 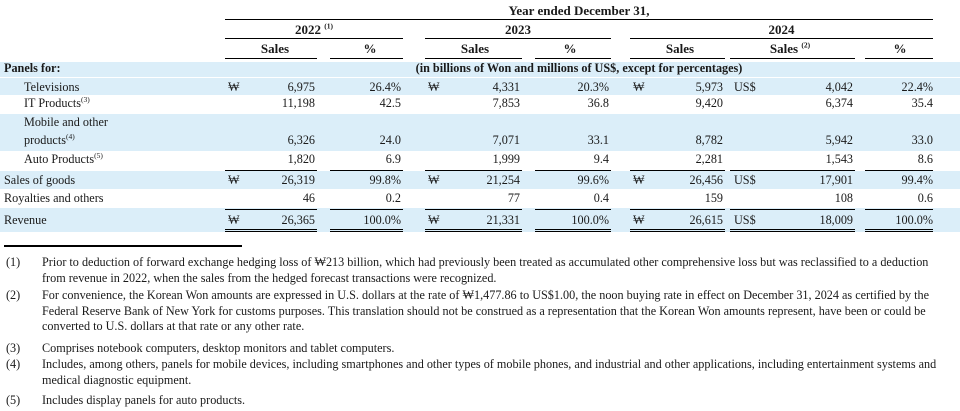 I want to click on footnote-ref: (2), so click(x=806, y=45).